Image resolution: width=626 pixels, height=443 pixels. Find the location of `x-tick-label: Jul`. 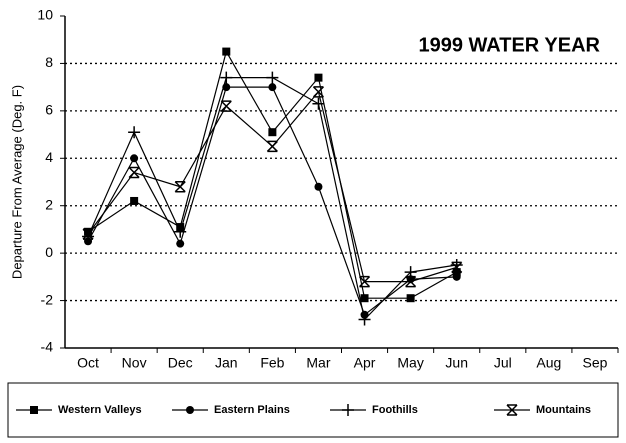

x-tick-label: Jul is located at coordinates (503, 363).